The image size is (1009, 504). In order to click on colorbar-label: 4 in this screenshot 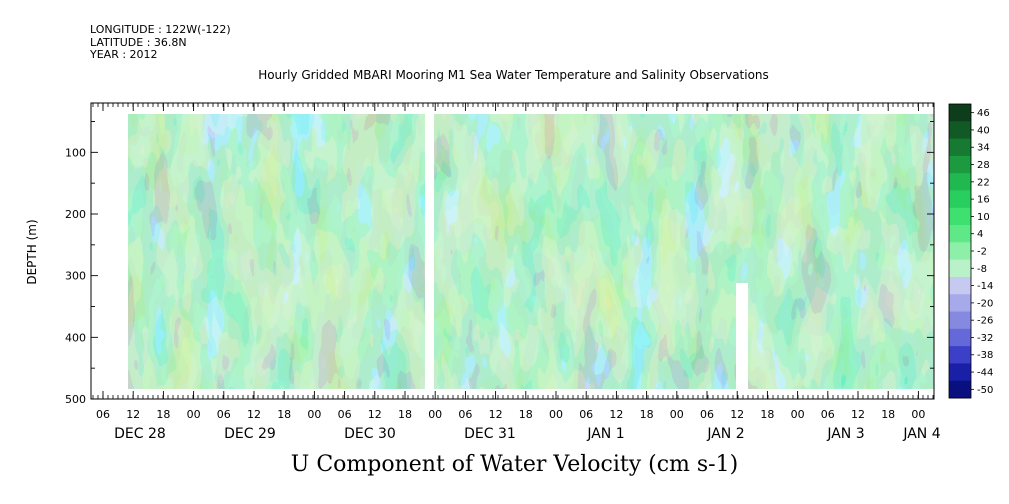, I will do `click(980, 234)`.